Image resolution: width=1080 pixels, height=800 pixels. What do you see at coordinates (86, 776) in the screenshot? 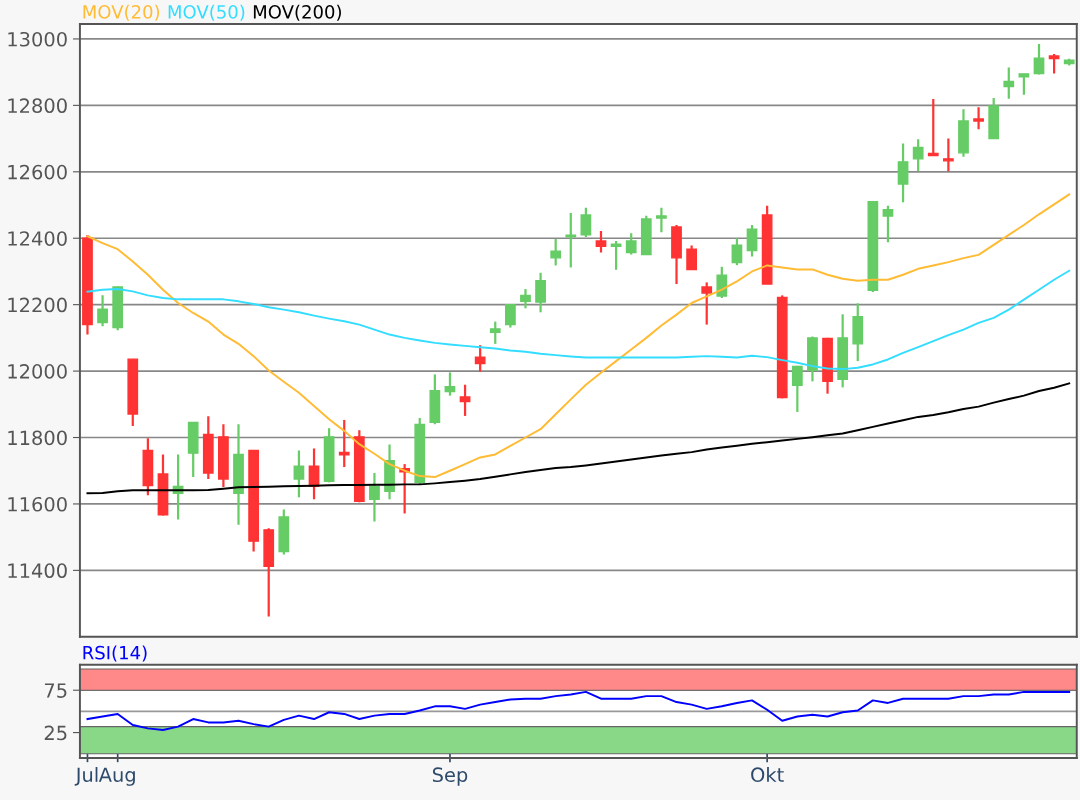
I see `x-tick-label: Jul` at bounding box center [86, 776].